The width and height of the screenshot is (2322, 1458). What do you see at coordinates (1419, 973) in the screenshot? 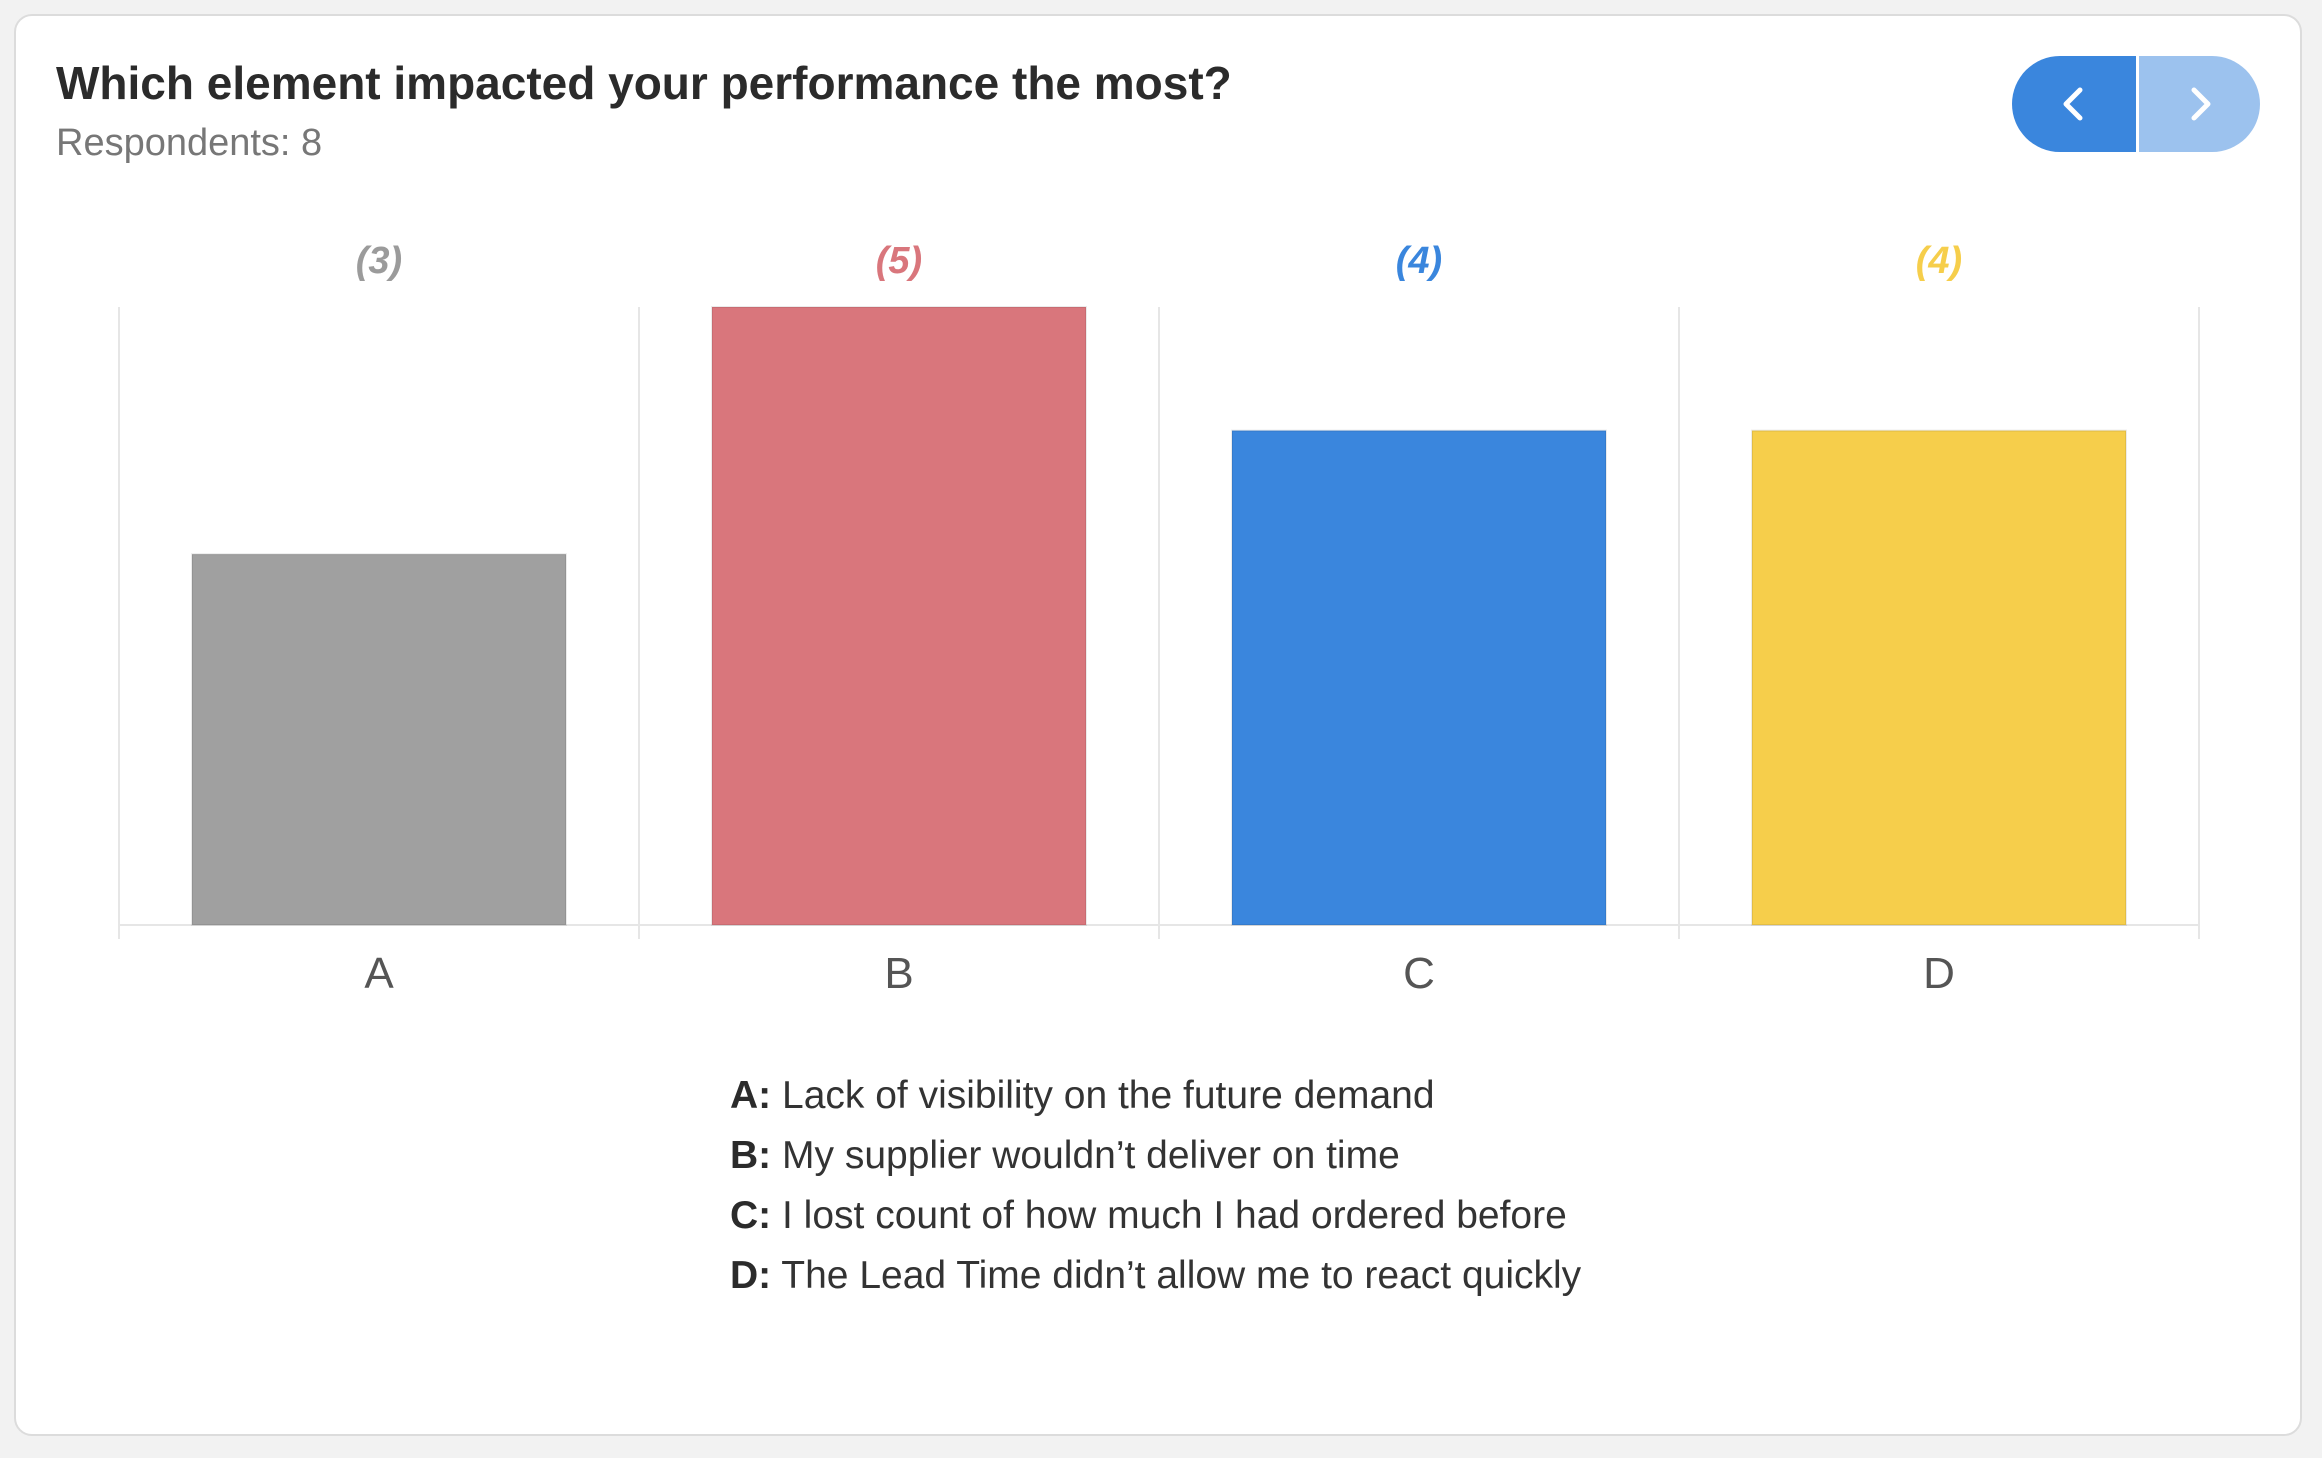
I see `x-tick-label: C` at bounding box center [1419, 973].